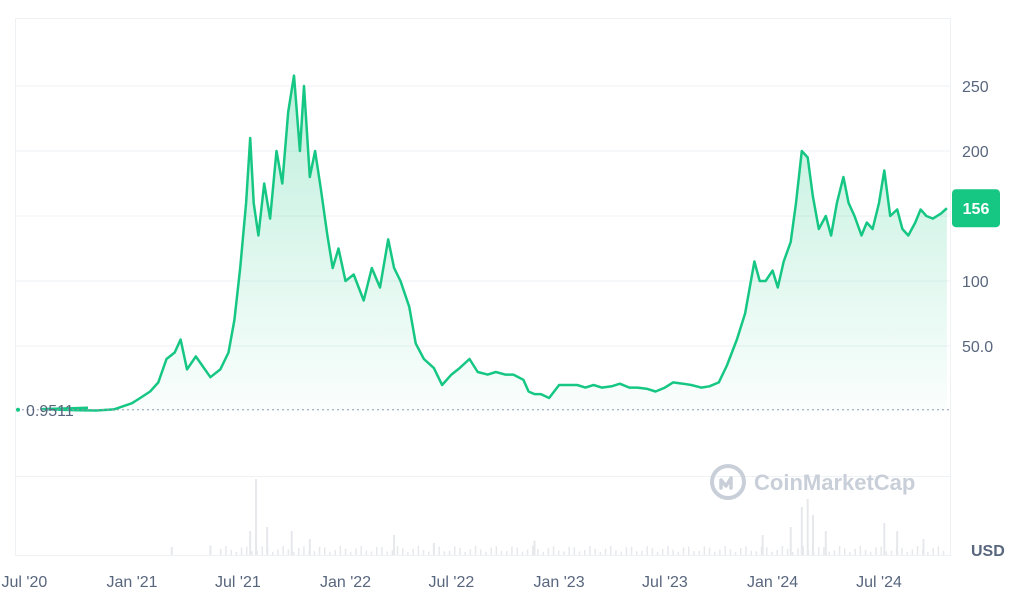  What do you see at coordinates (879, 582) in the screenshot?
I see `x-tick-label: Jul '24` at bounding box center [879, 582].